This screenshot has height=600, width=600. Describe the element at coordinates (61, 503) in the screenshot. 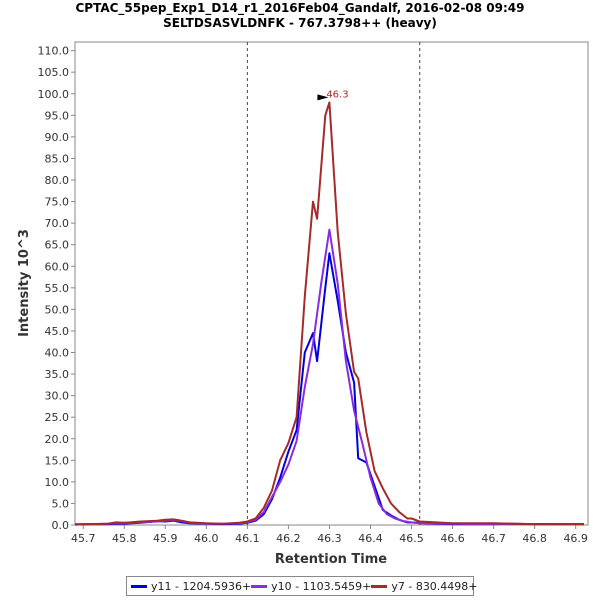

I see `y-tick-label: 5.0` at that location.